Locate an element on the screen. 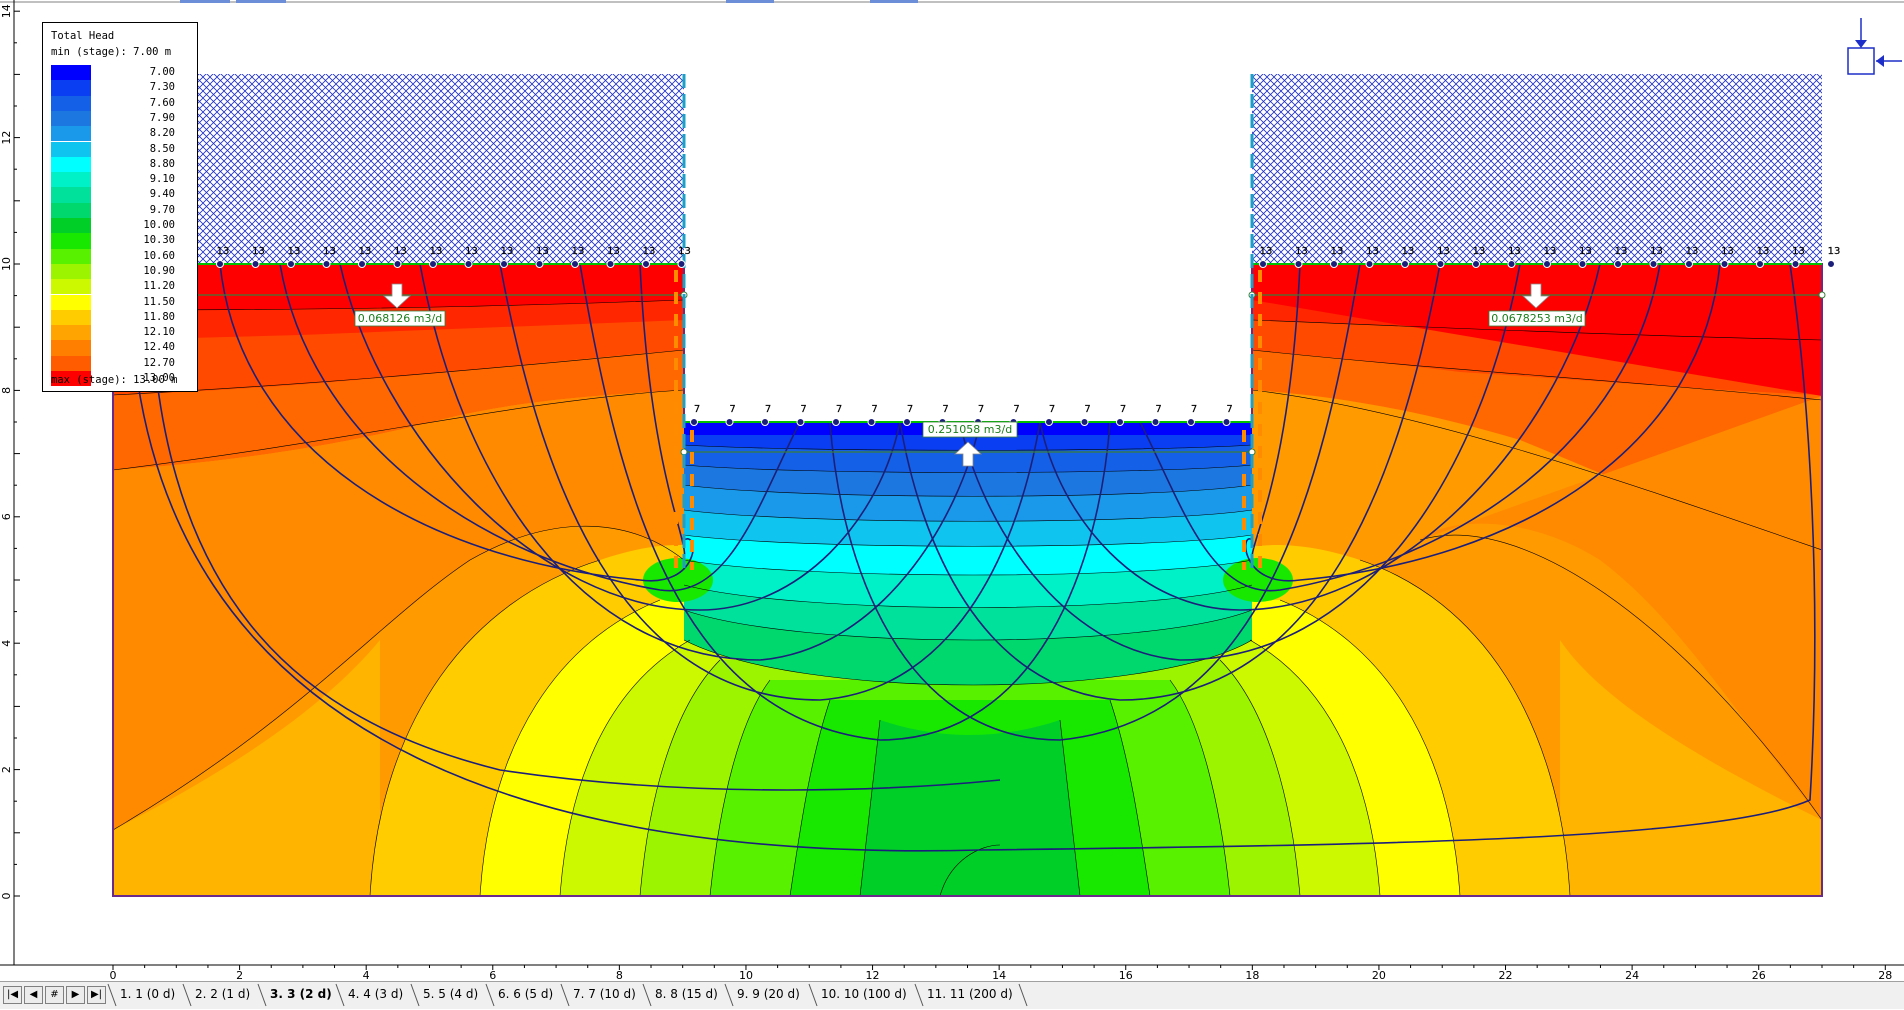 The height and width of the screenshot is (1010, 1904). upstream-left-hatched-region is located at coordinates (441, 169).